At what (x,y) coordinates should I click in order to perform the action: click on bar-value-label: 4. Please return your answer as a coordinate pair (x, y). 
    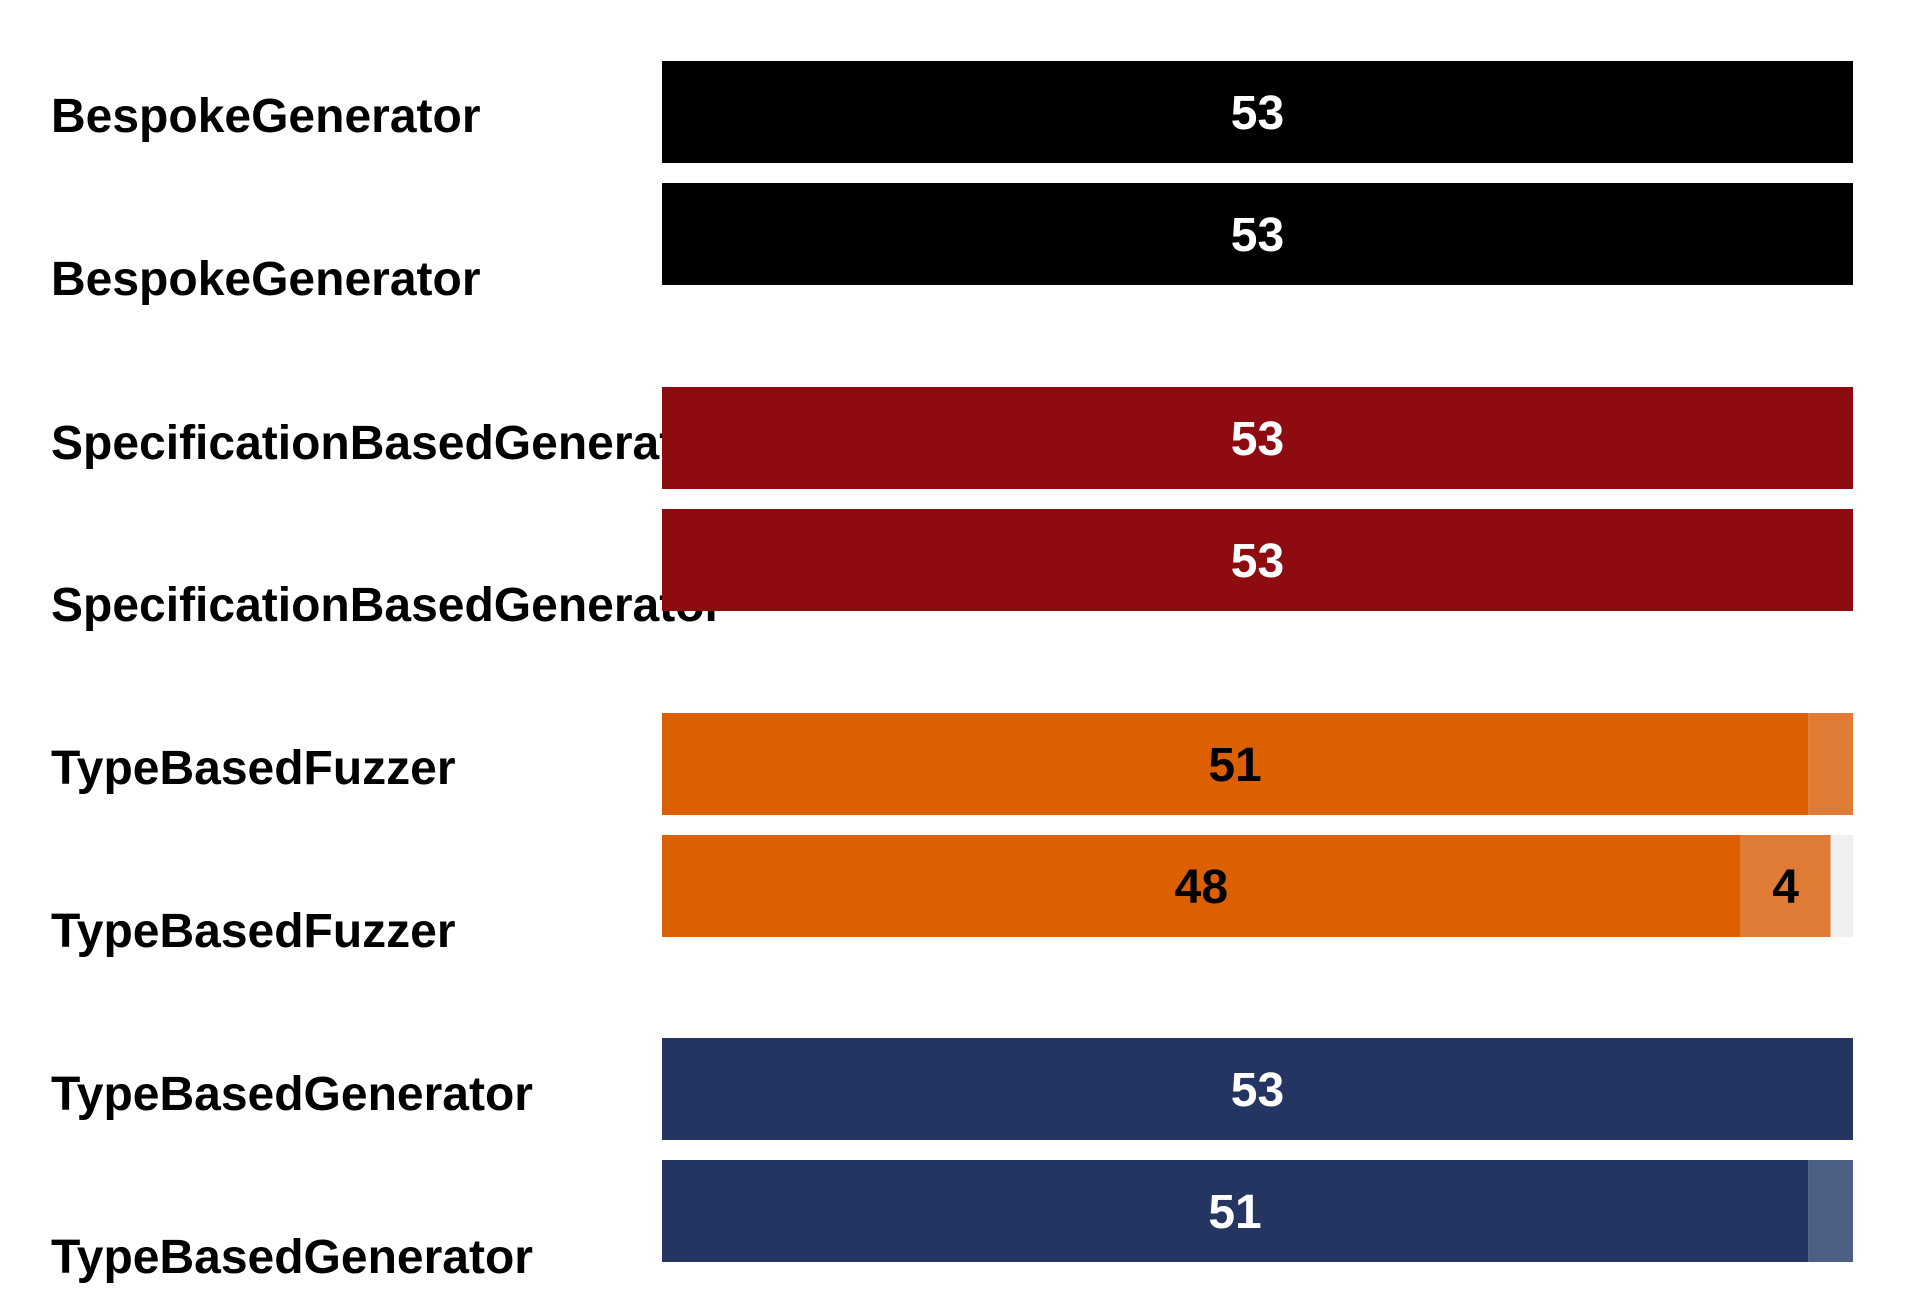
    Looking at the image, I should click on (1785, 887).